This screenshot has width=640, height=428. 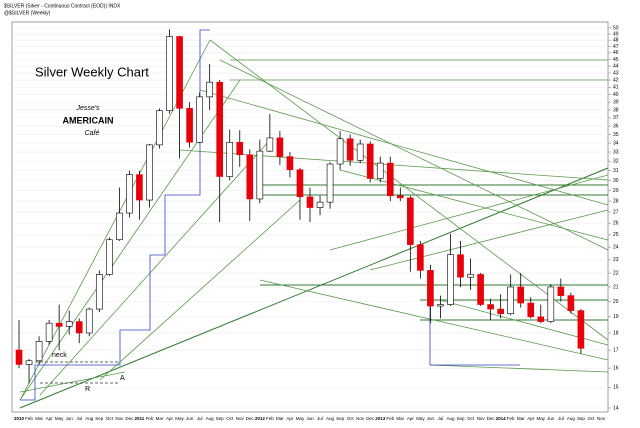 I want to click on y-tick-label: 25, so click(x=616, y=235).